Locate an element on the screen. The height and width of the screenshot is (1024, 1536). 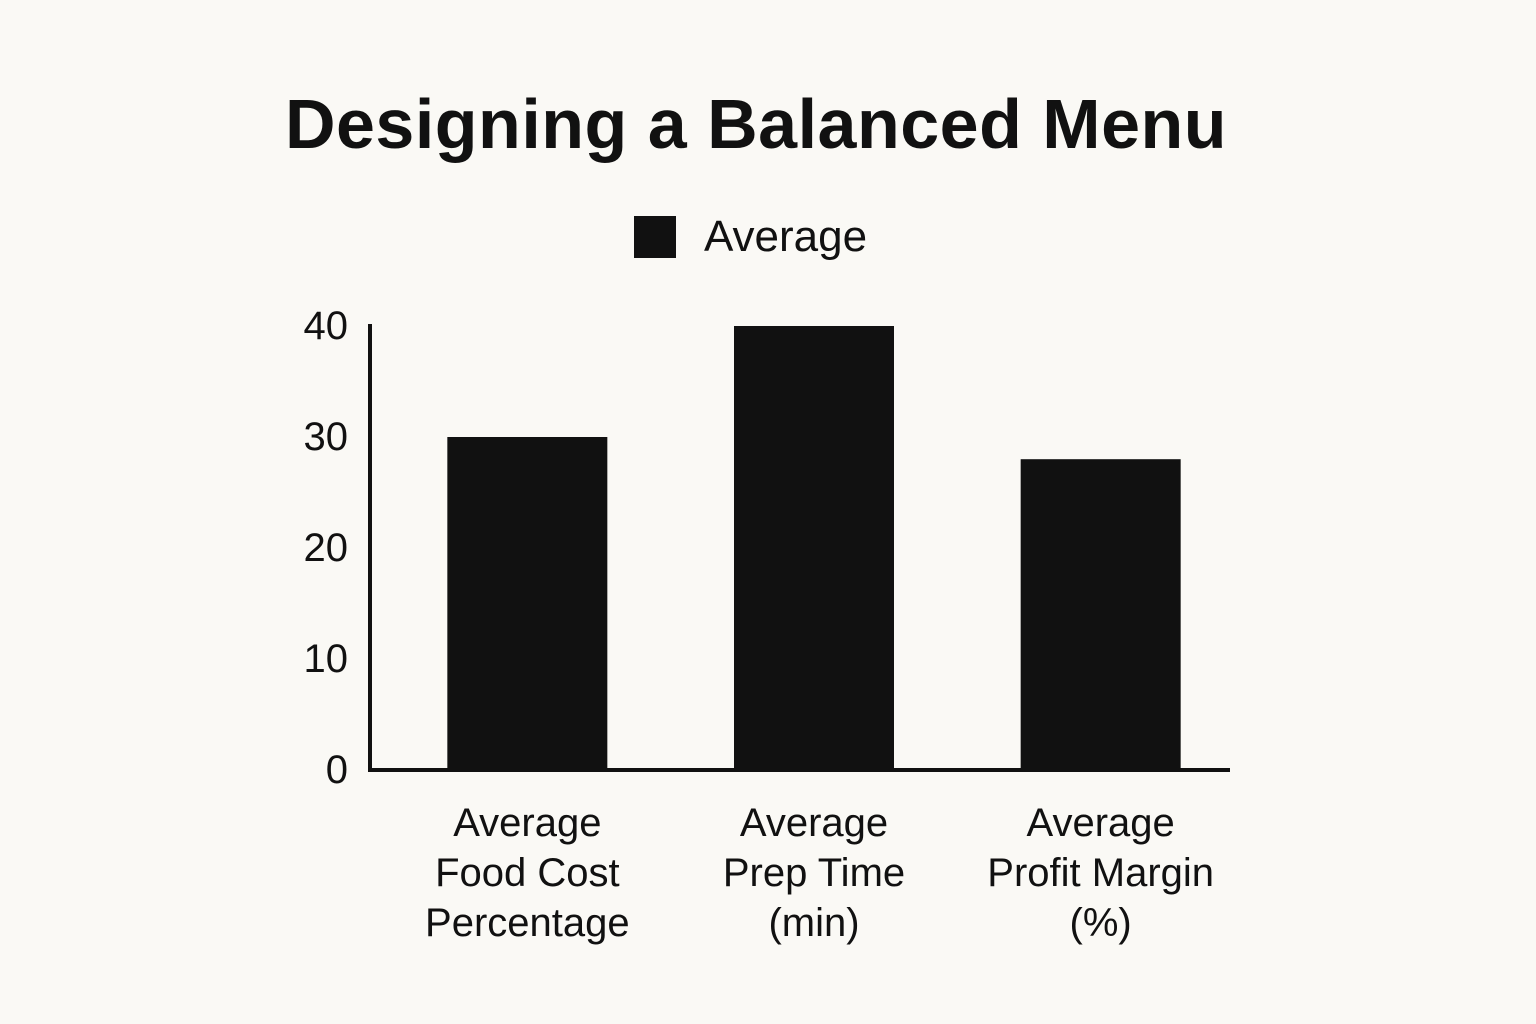
legend-swatch is located at coordinates (655, 237).